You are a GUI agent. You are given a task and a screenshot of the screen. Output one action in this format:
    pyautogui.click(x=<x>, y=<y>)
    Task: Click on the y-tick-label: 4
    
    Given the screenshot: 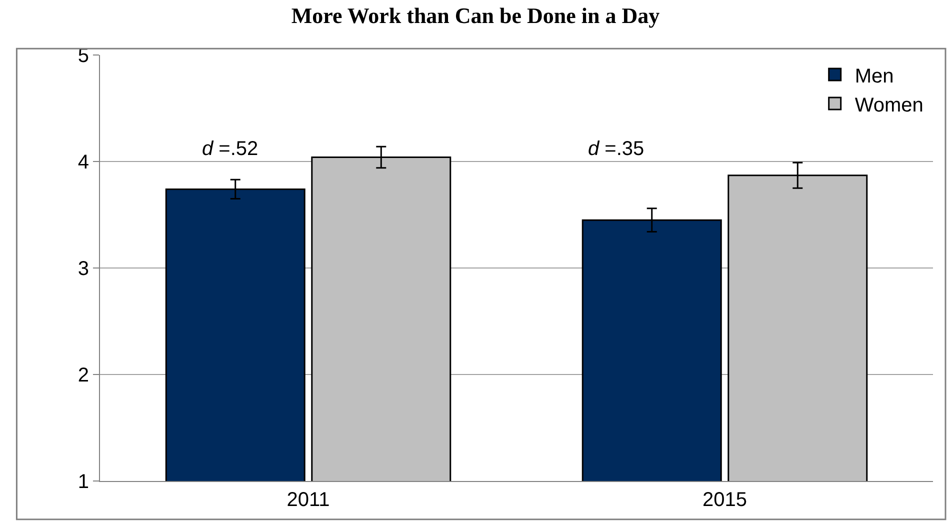 What is the action you would take?
    pyautogui.click(x=83, y=163)
    